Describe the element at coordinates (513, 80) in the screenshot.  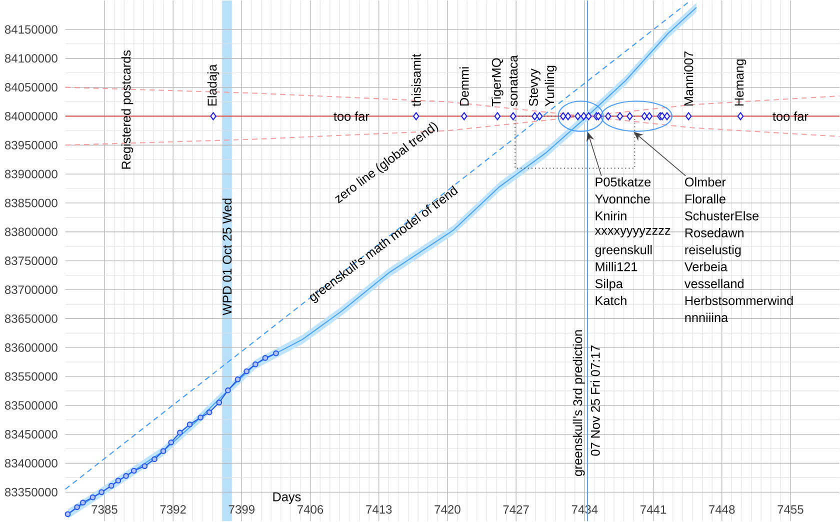
I see `data-label: sonataca` at that location.